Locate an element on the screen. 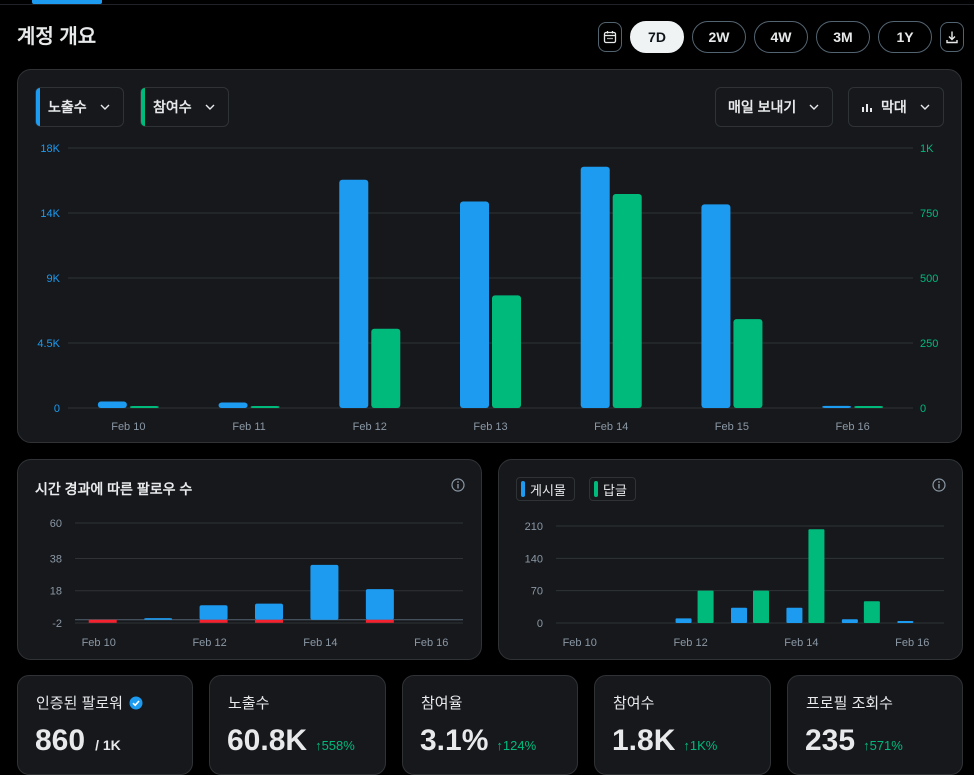 The width and height of the screenshot is (974, 775). metric1-label: 노출수 is located at coordinates (67, 107).